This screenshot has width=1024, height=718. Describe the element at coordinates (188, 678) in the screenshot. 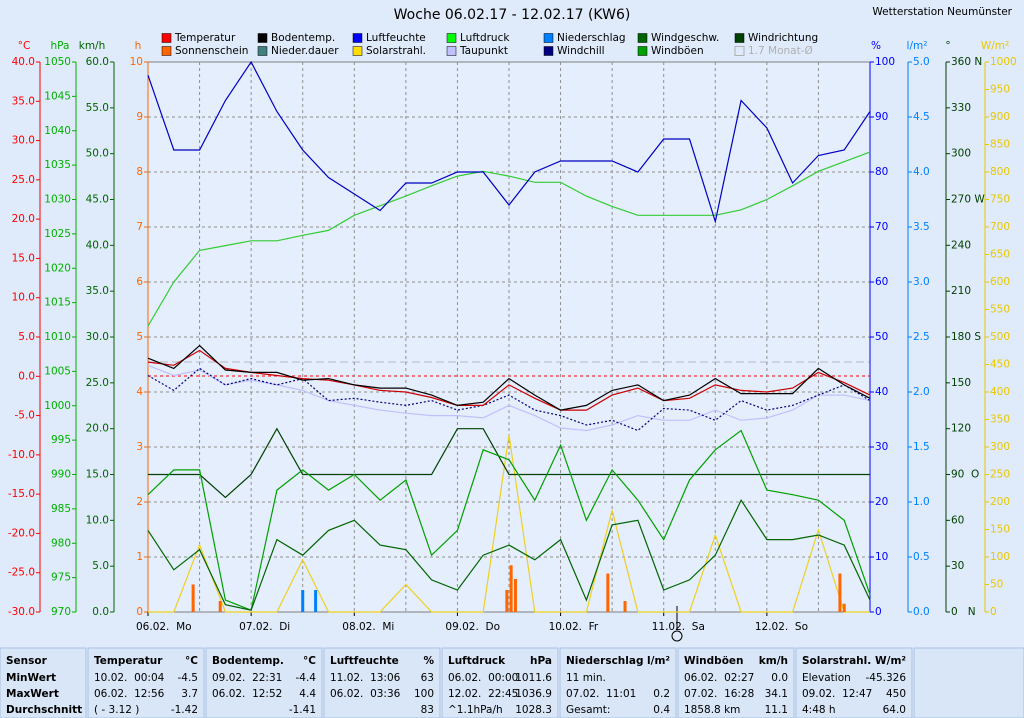

I see `cell-value: -4.5` at that location.